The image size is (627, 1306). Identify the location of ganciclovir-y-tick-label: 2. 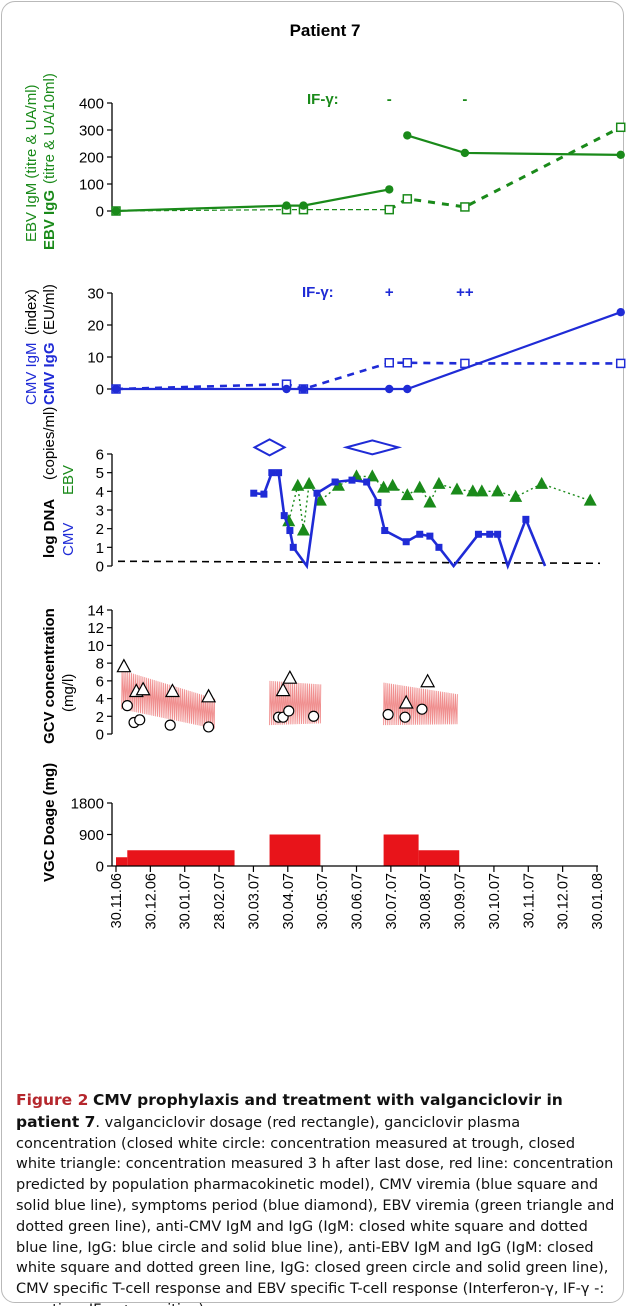
(100, 717).